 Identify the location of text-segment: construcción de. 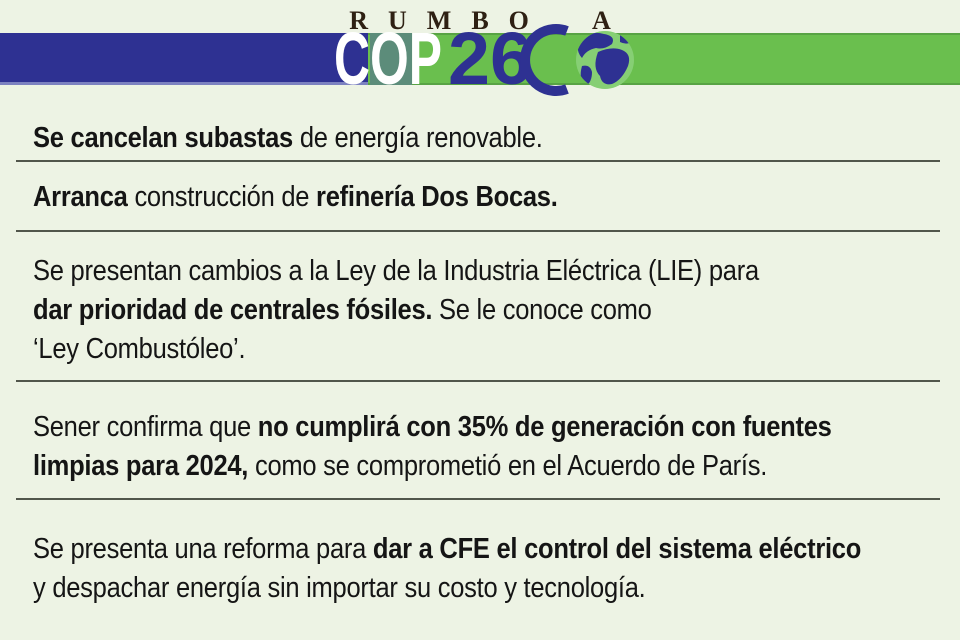
(222, 197).